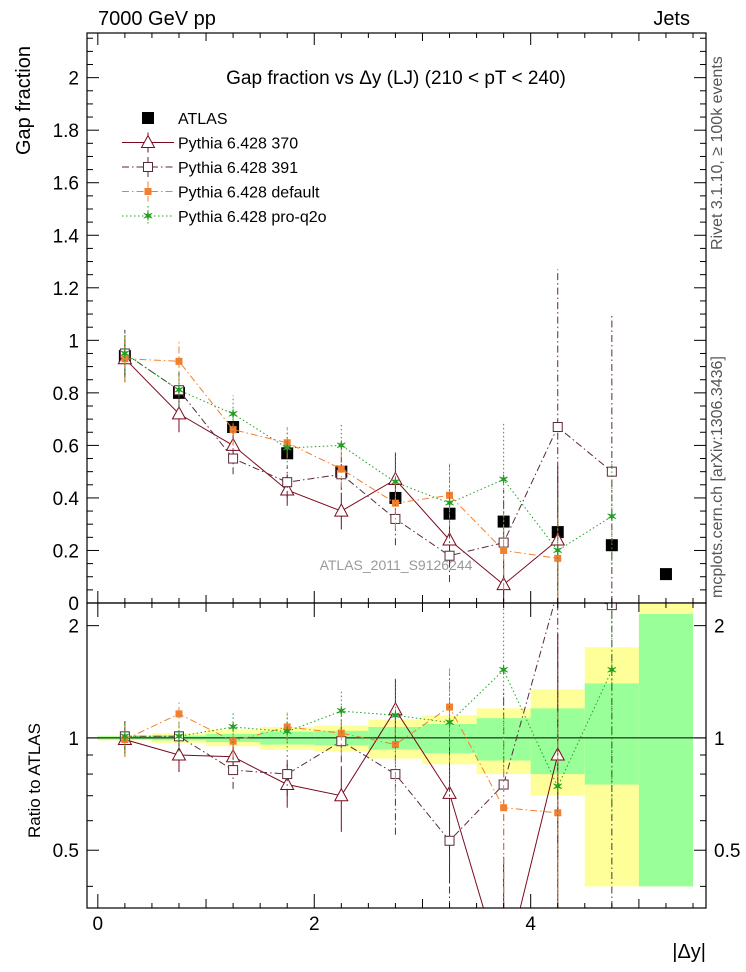 The width and height of the screenshot is (746, 972). Describe the element at coordinates (66, 551) in the screenshot. I see `main-ytick-label: 0.2` at that location.